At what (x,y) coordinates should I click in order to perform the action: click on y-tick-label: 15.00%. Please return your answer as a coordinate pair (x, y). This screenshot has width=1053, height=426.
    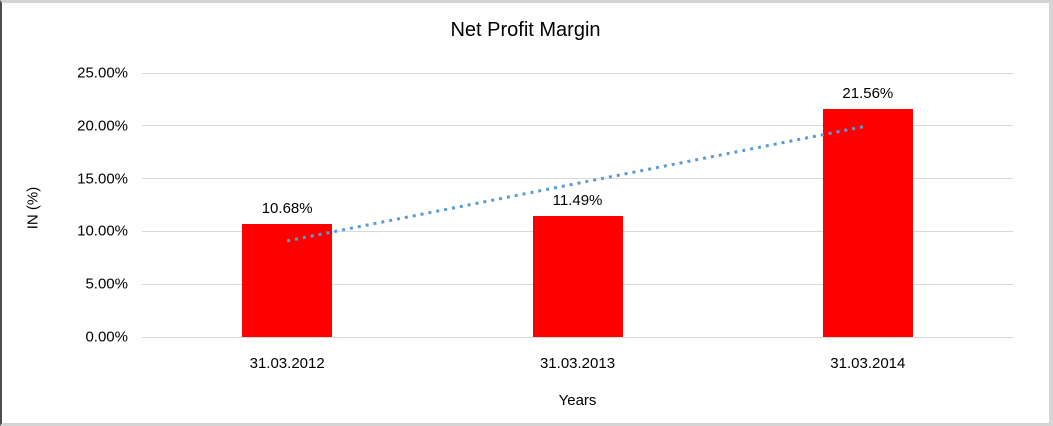
    Looking at the image, I should click on (102, 179).